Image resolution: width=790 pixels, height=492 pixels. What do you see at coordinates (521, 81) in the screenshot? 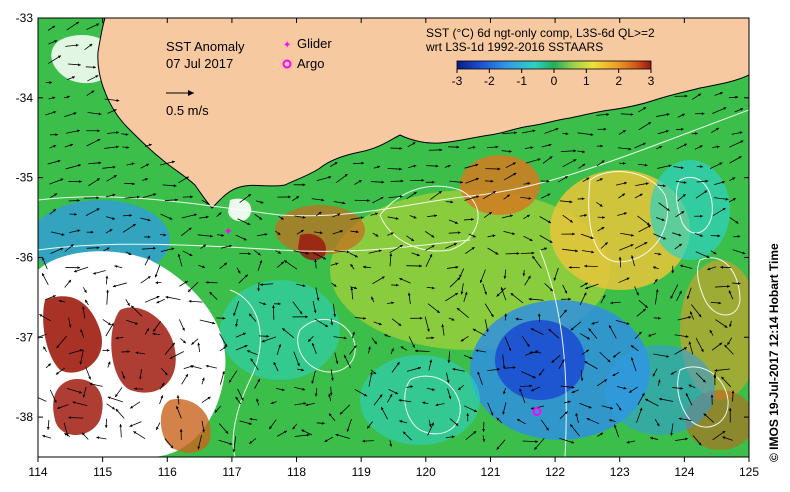
I see `colorbar-tick-label: -1` at bounding box center [521, 81].